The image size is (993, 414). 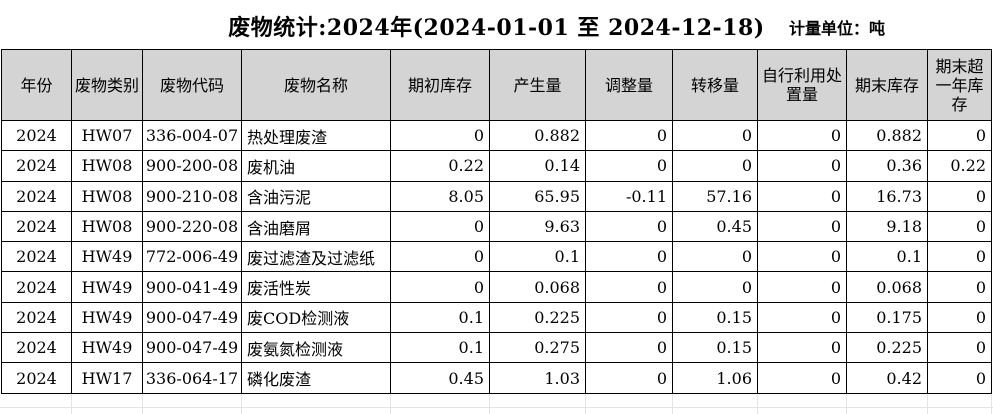 What do you see at coordinates (887, 317) in the screenshot?
I see `table-cell: 0.175` at bounding box center [887, 317].